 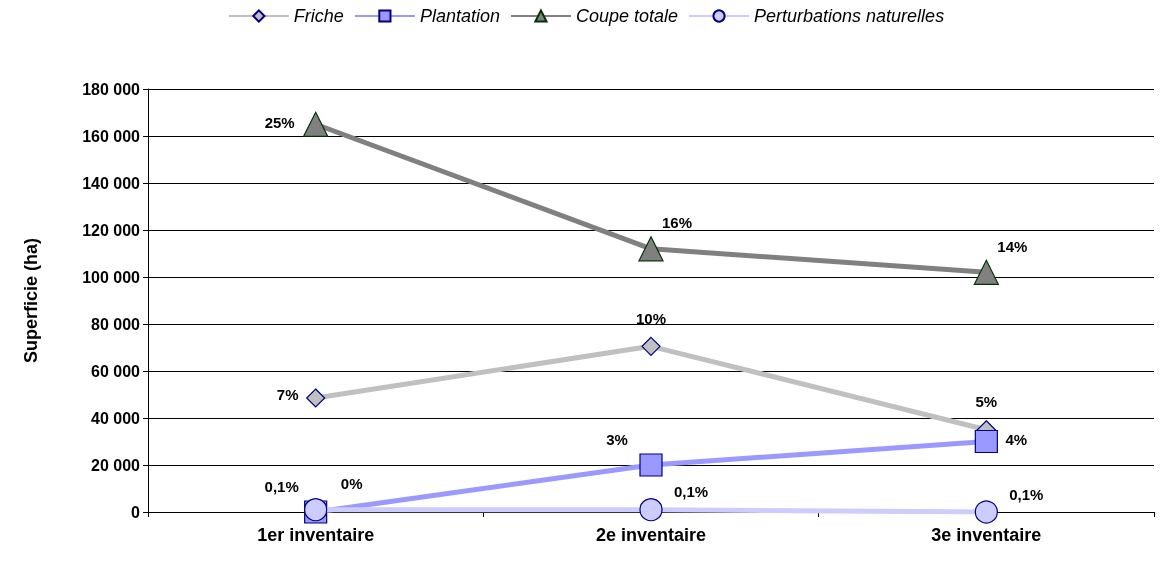 I want to click on annotation: 3%, so click(x=617, y=439).